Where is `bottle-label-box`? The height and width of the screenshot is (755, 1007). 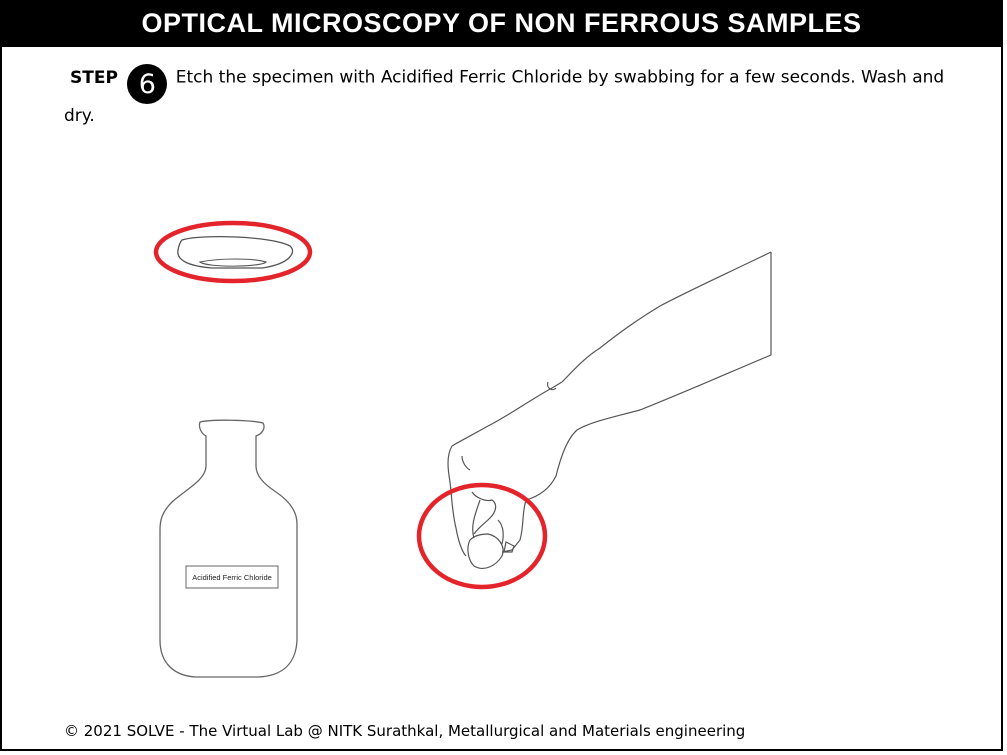 bottle-label-box is located at coordinates (232, 577).